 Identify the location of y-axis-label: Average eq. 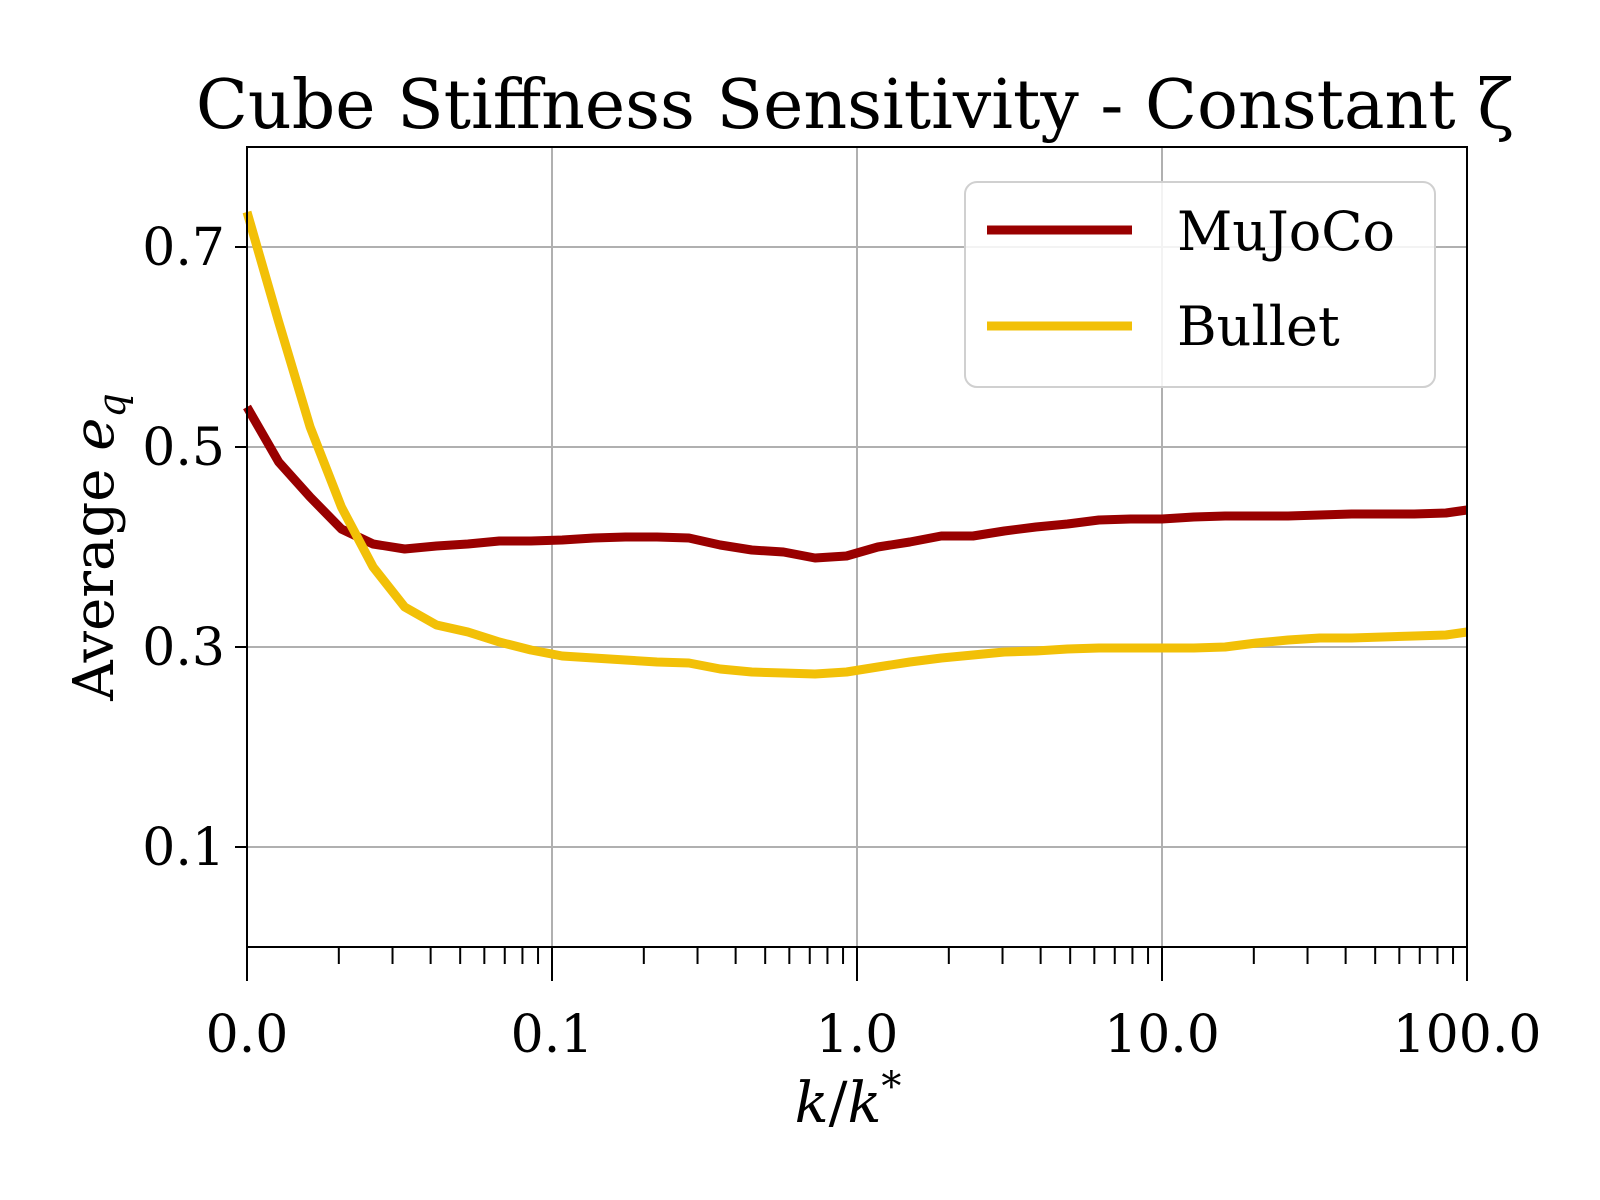
(98, 547).